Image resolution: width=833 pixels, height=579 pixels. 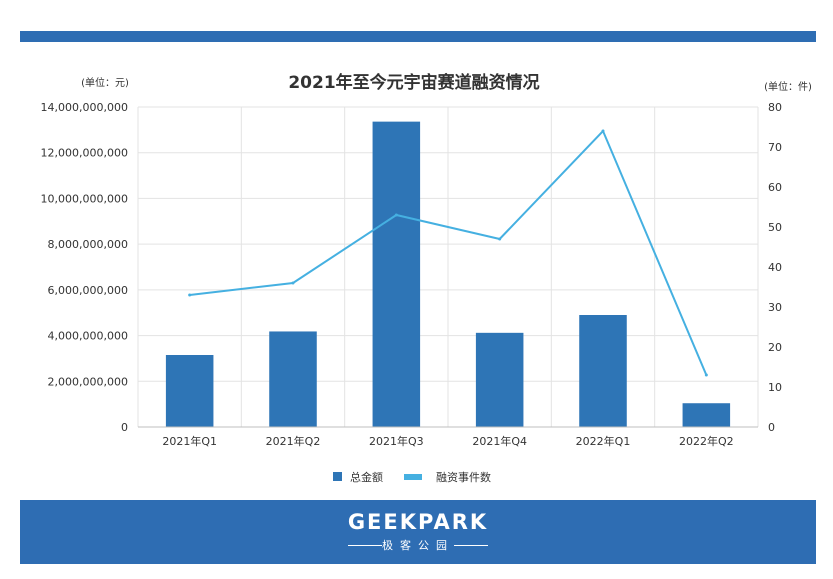 I want to click on footer-banner: GEEKPARK 极客公园, so click(x=418, y=532).